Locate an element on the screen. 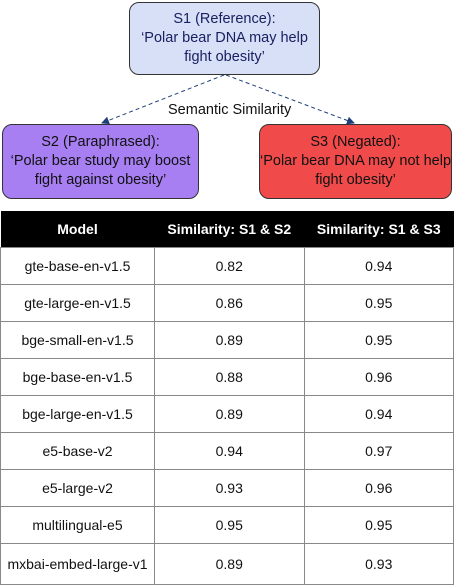 This screenshot has width=454, height=588. table-row: bge-base-en-v1.5 0.88 0.96 is located at coordinates (227, 377).